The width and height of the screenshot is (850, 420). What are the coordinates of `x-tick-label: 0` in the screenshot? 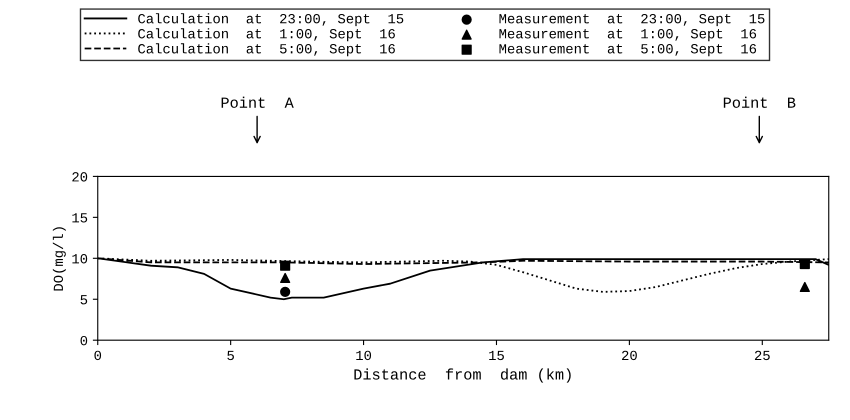 It's located at (98, 355).